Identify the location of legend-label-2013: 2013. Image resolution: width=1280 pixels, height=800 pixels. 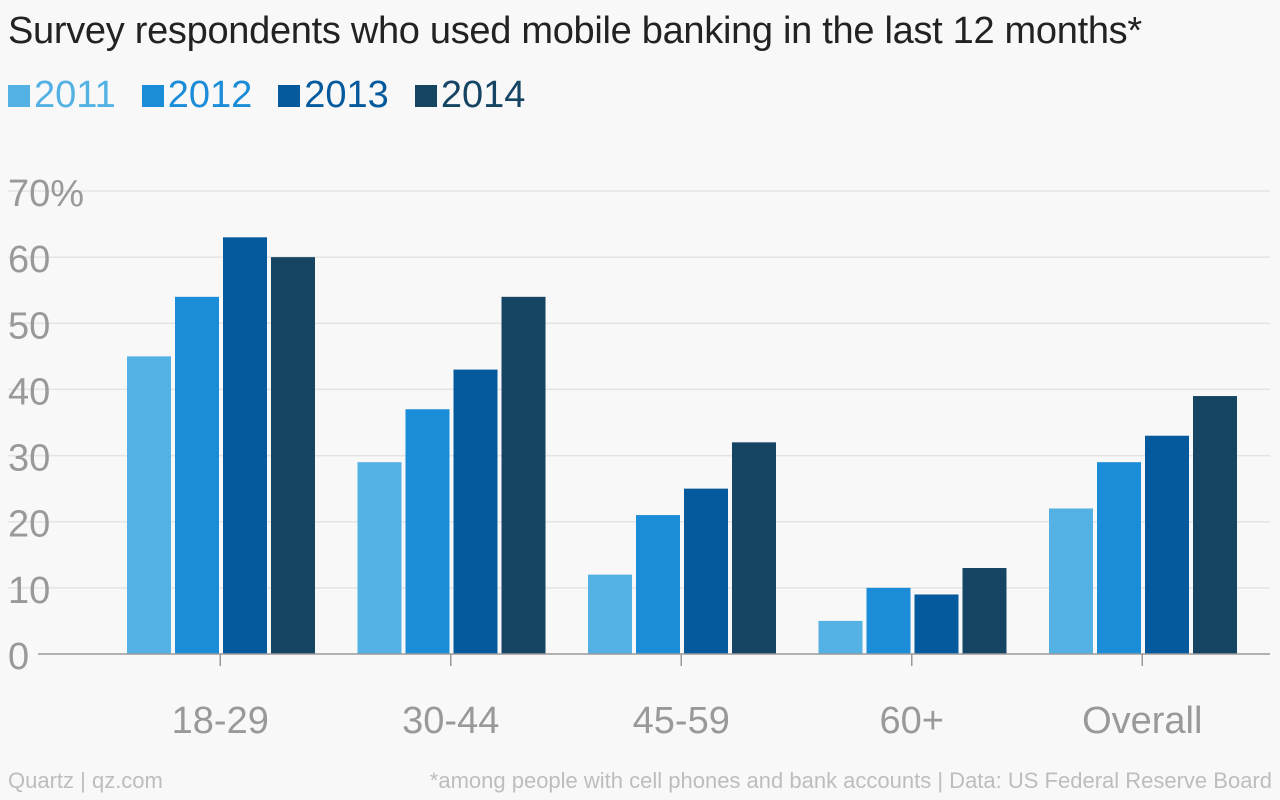
(346, 95).